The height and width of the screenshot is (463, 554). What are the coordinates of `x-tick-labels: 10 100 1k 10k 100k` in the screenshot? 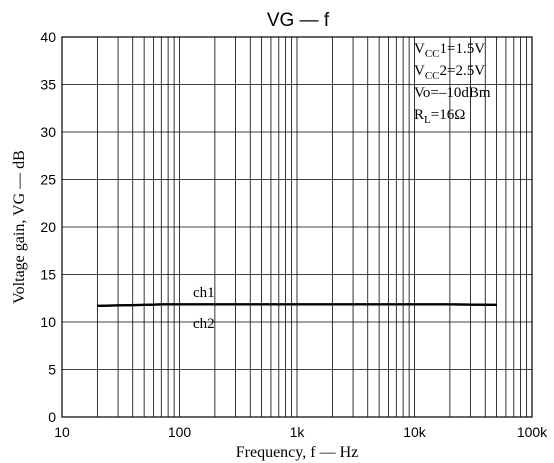 It's located at (301, 432).